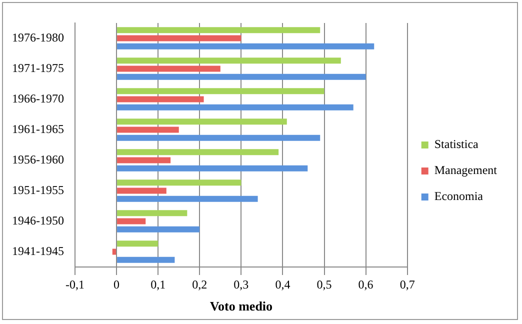 The image size is (522, 324). Describe the element at coordinates (158, 284) in the screenshot. I see `x-tick-label: 0,1` at that location.